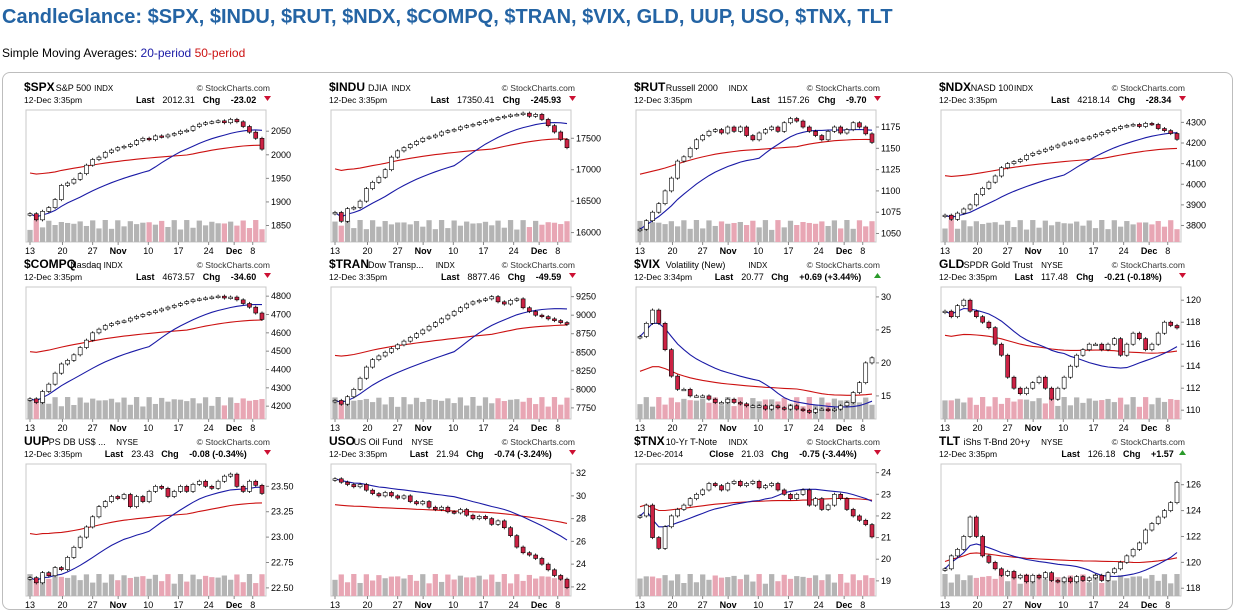  Describe the element at coordinates (968, 454) in the screenshot. I see `chart-date: 12-Dec 3:35pm` at that location.